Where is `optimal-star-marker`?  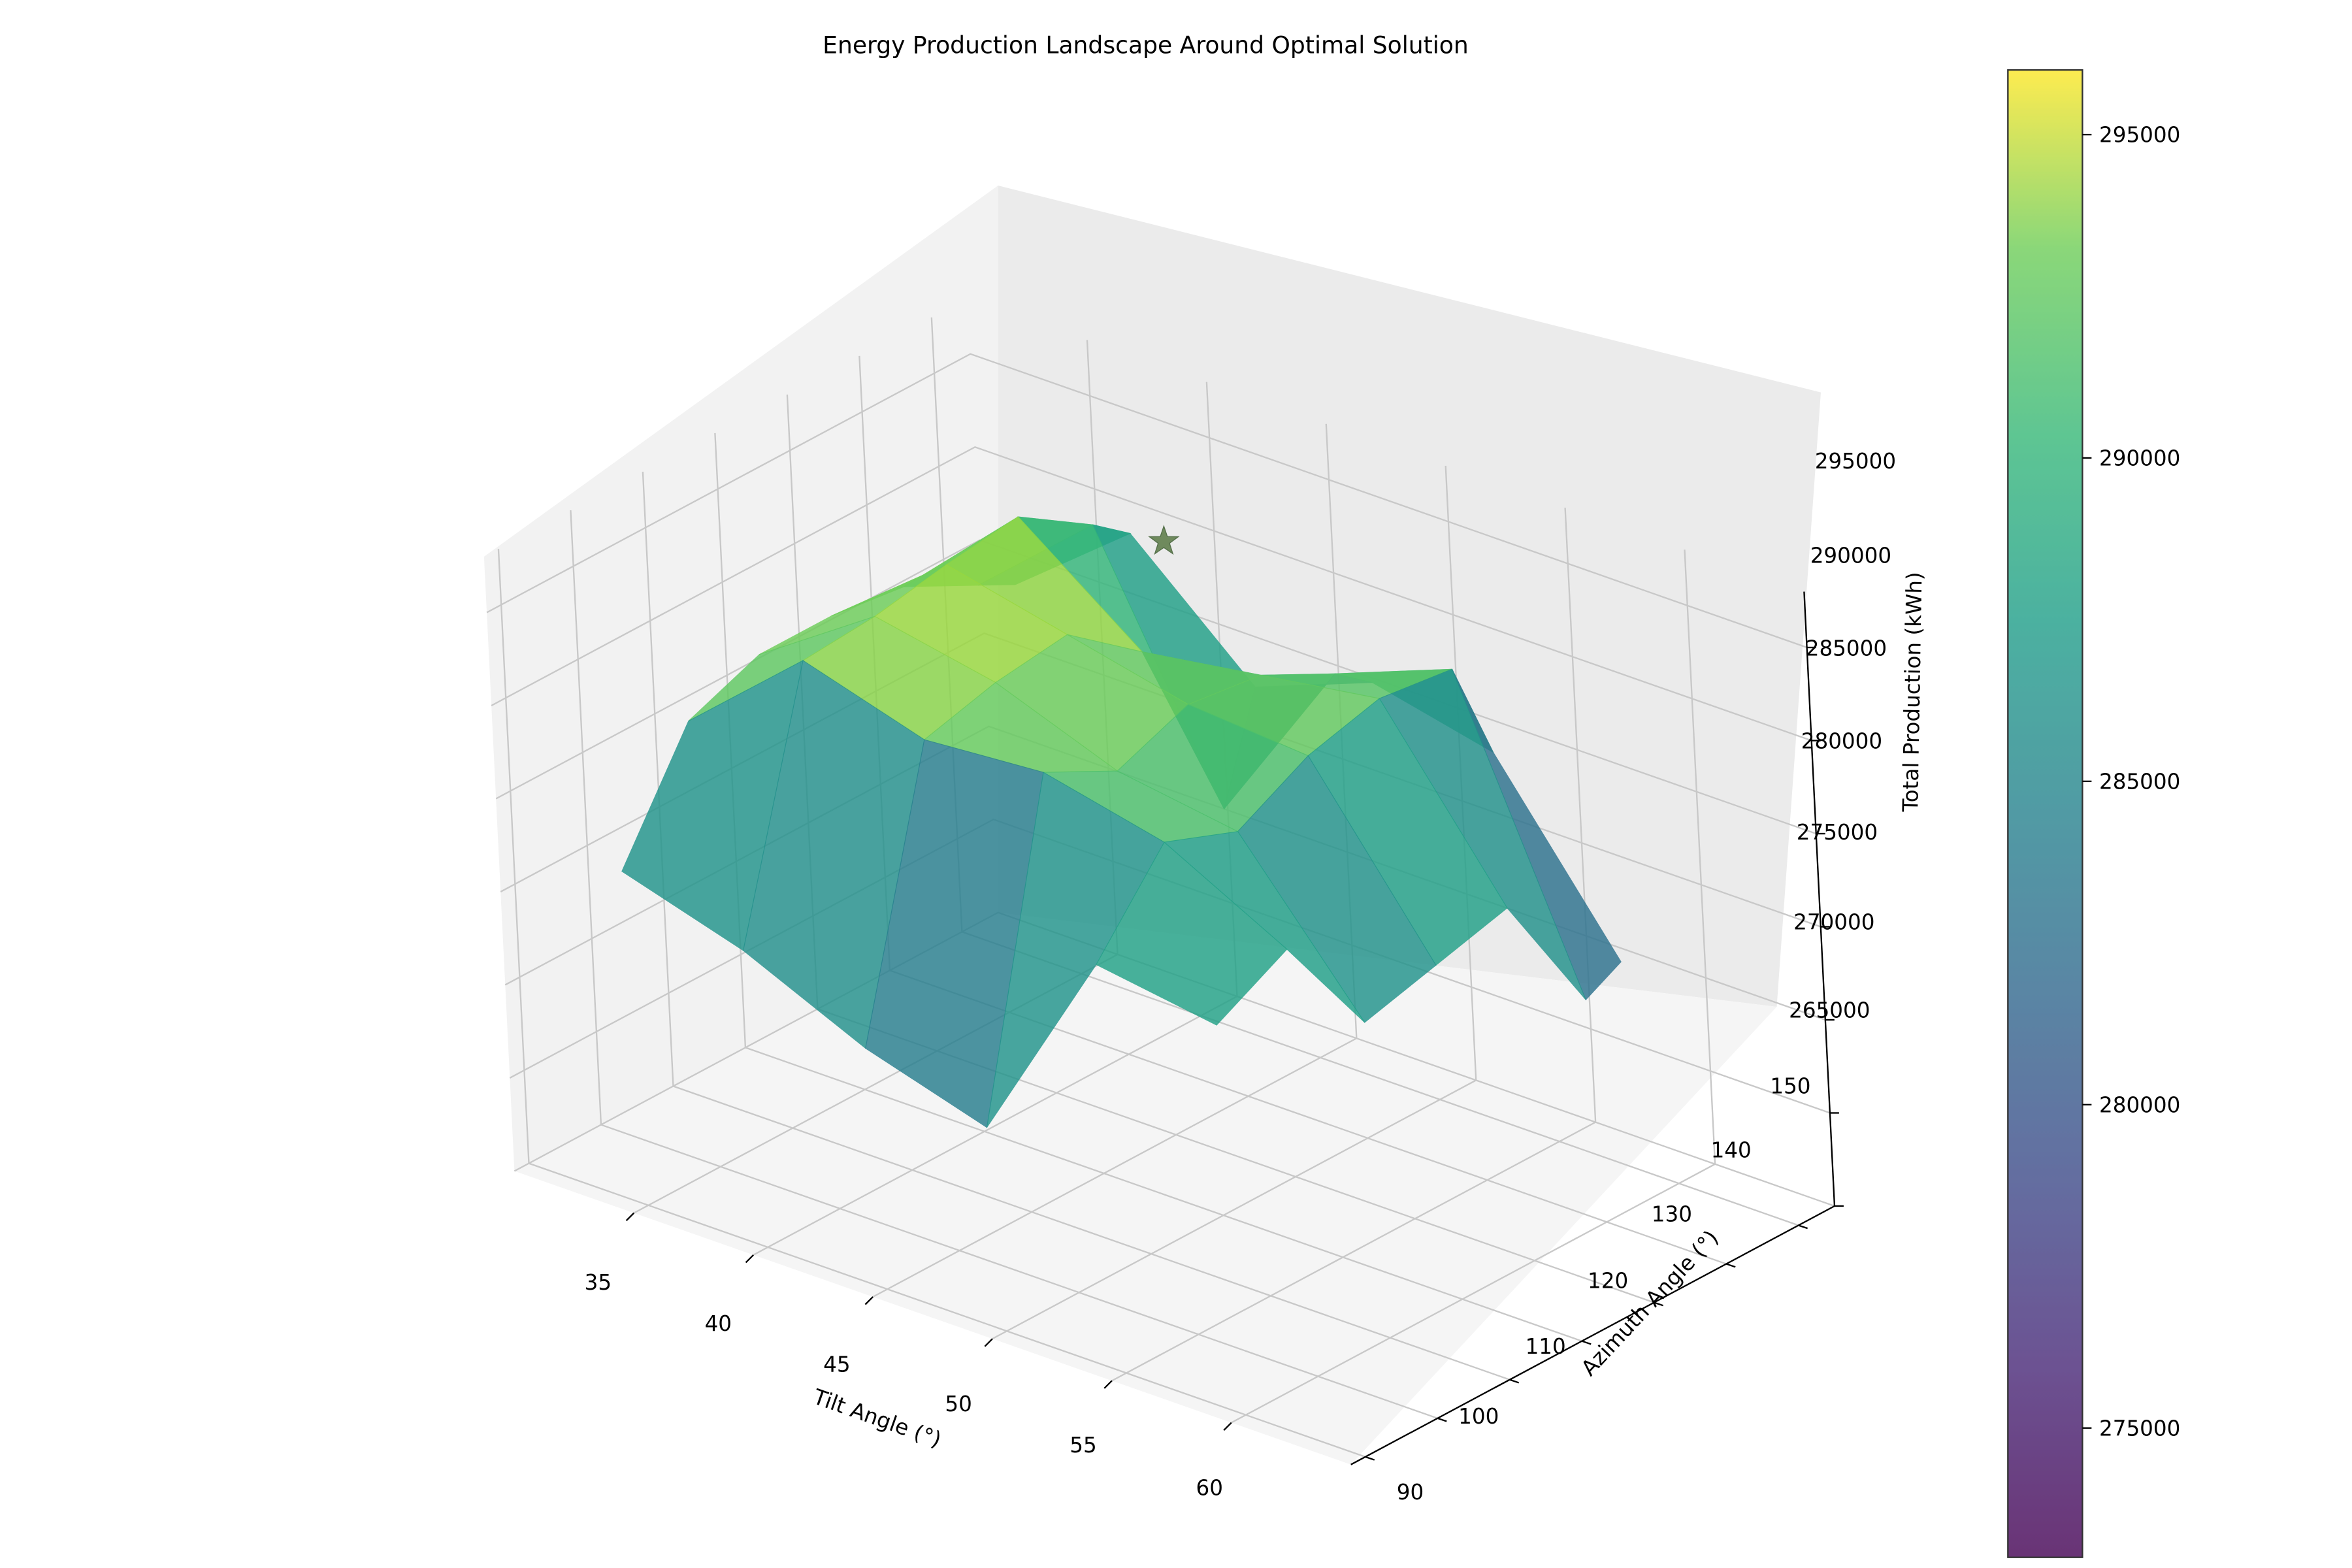 optimal-star-marker is located at coordinates (1164, 540).